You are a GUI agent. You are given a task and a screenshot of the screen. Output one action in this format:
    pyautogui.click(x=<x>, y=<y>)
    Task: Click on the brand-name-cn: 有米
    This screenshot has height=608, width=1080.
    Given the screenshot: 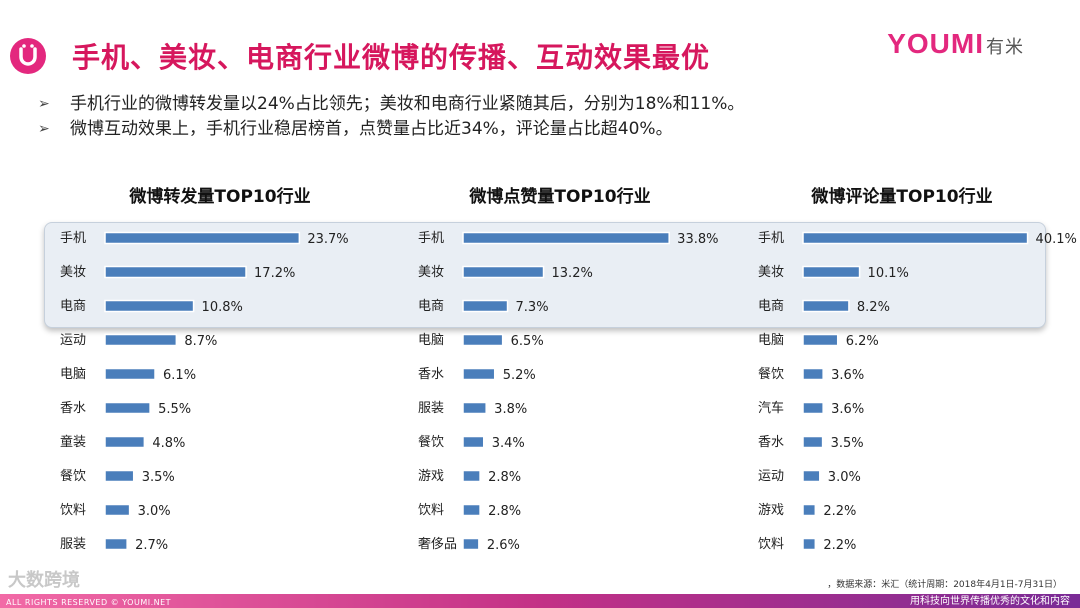 What is the action you would take?
    pyautogui.click(x=1005, y=47)
    